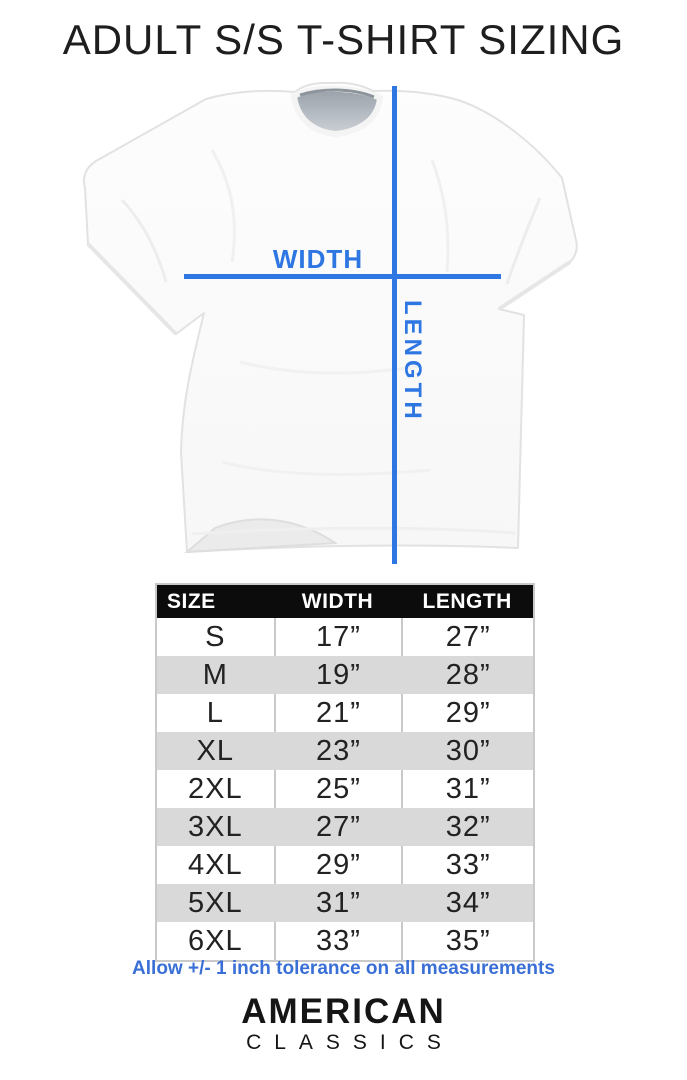 The height and width of the screenshot is (1080, 687). Describe the element at coordinates (468, 674) in the screenshot. I see `length-cell: 28”` at that location.